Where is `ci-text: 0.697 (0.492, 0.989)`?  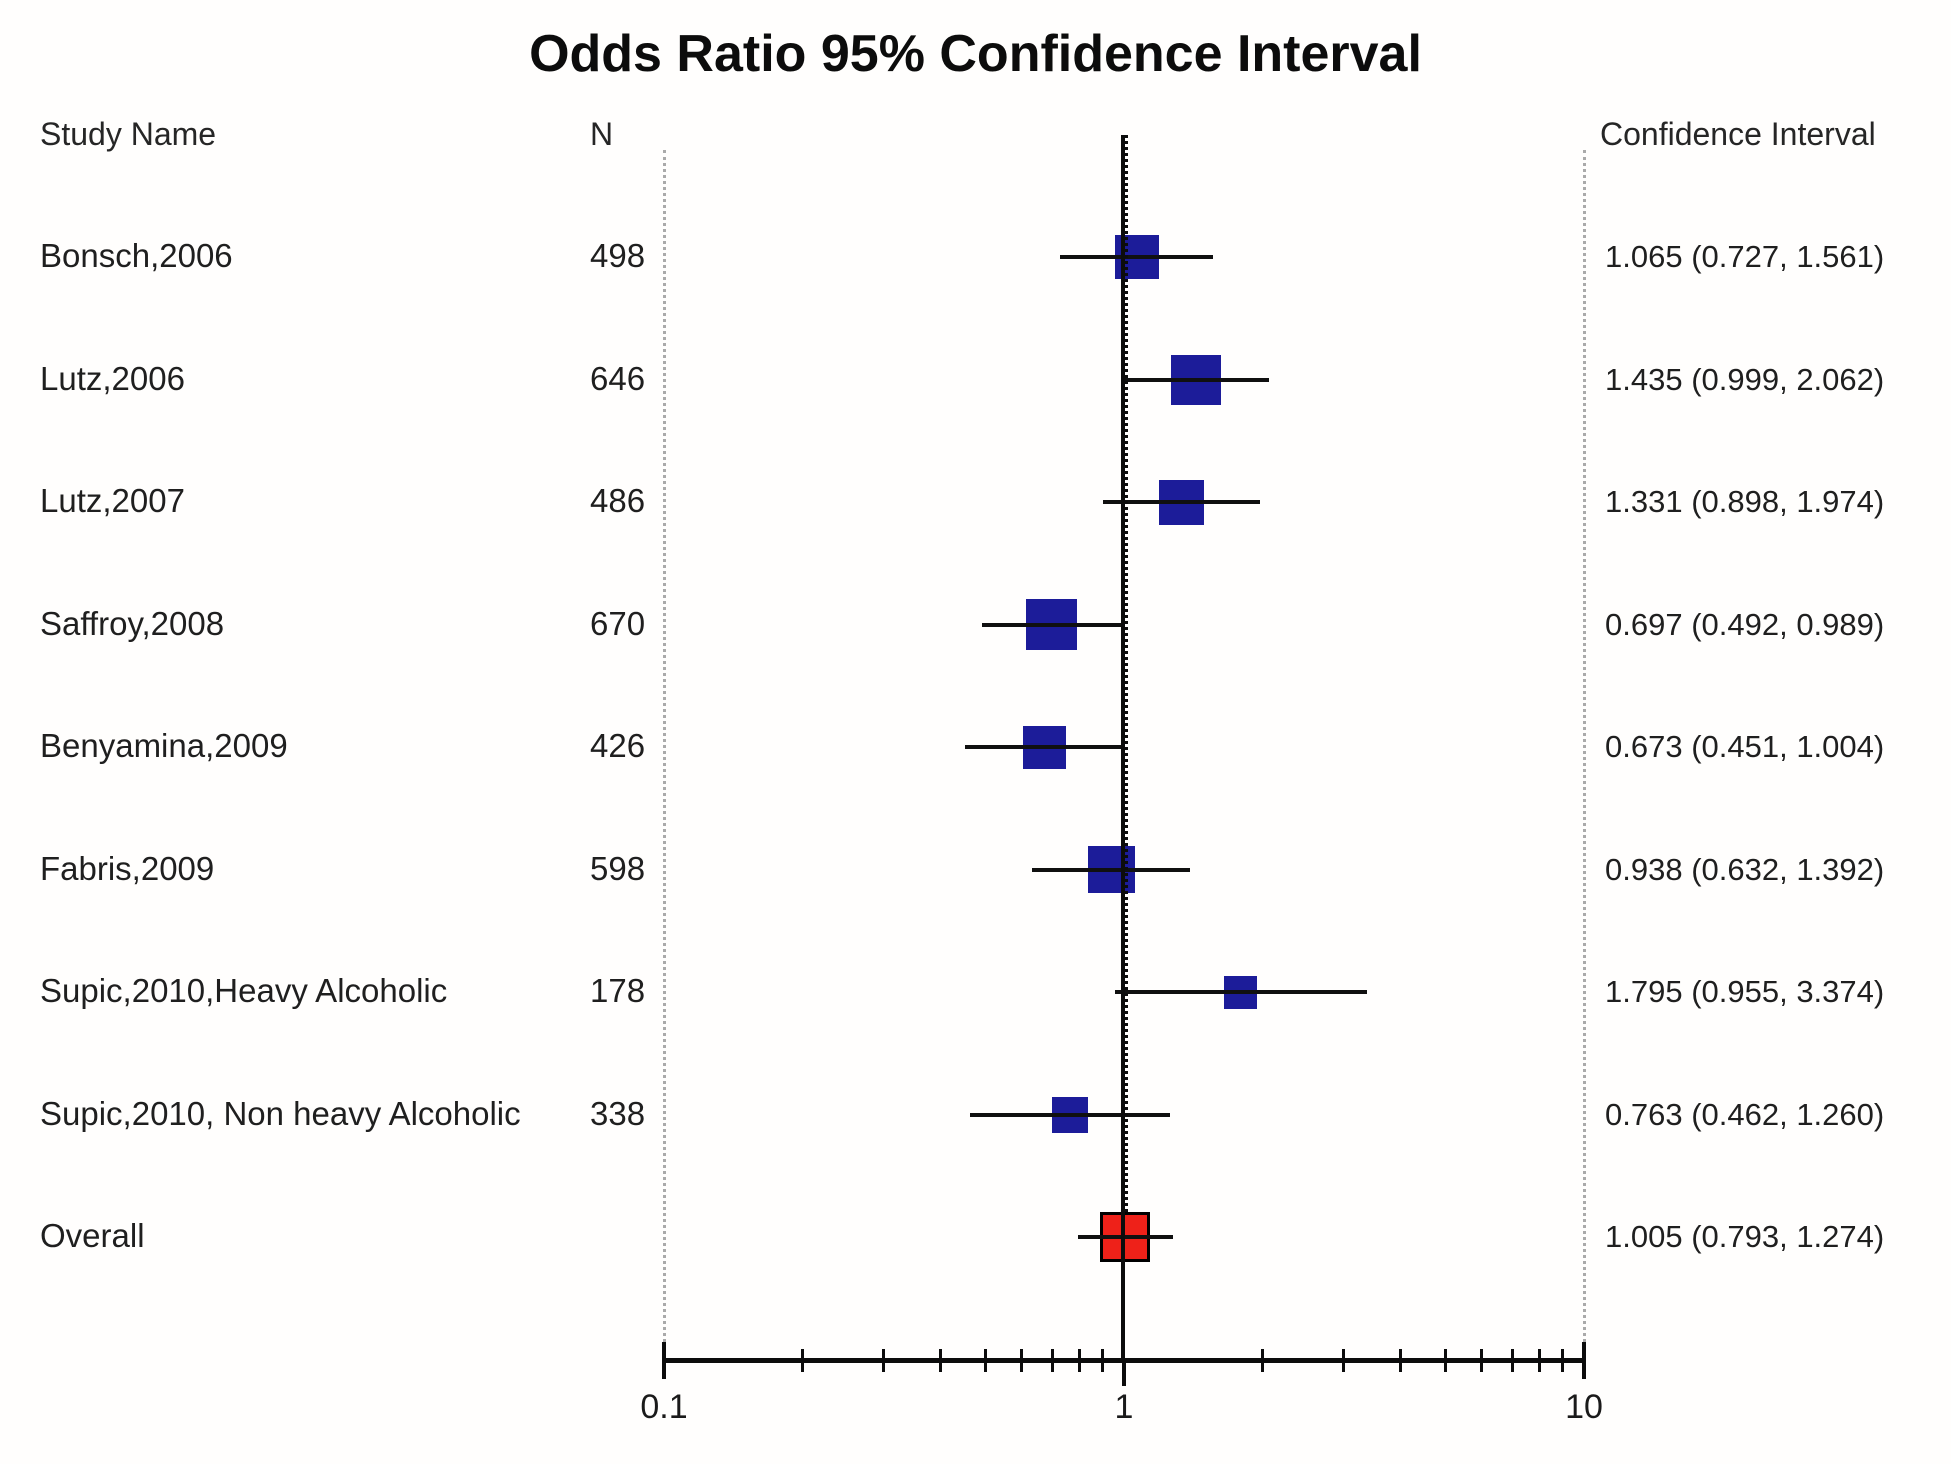
ci-text: 0.697 (0.492, 0.989) is located at coordinates (1745, 624).